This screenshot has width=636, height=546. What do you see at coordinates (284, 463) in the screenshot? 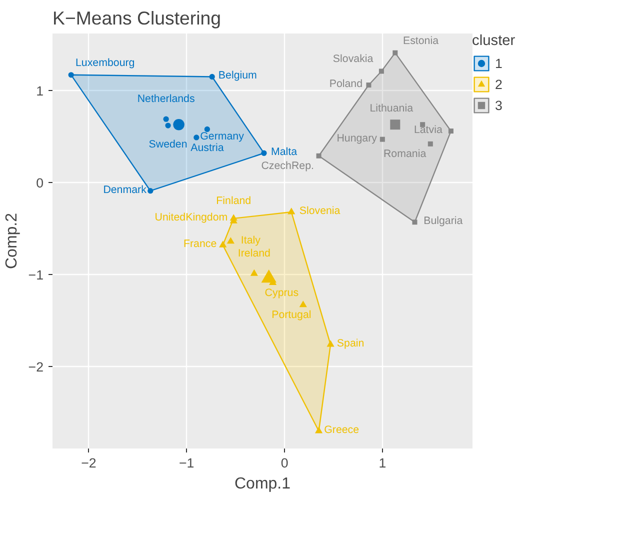
I see `x-tick-label: 0` at bounding box center [284, 463].